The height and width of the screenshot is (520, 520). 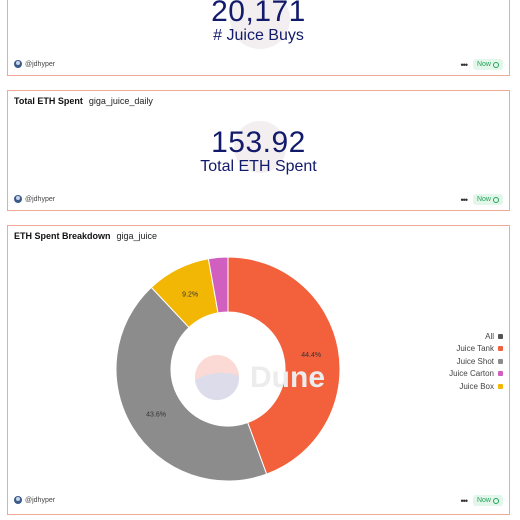 I want to click on dune-logo-lower, so click(x=217, y=386).